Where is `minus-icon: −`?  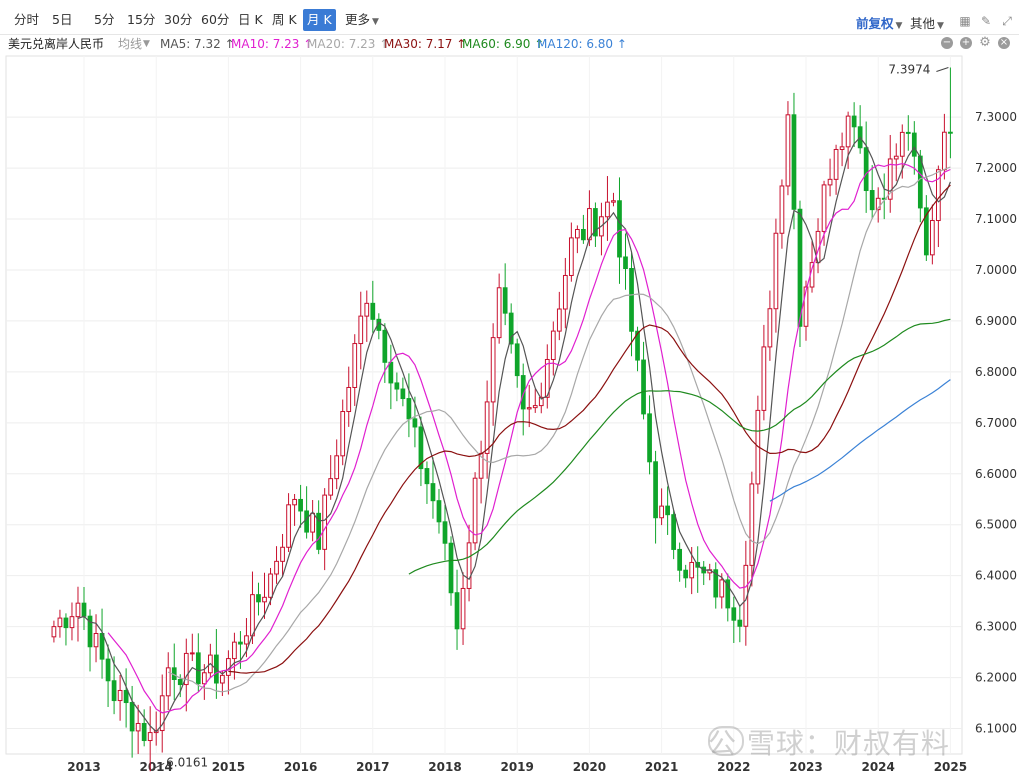 minus-icon: − is located at coordinates (947, 43).